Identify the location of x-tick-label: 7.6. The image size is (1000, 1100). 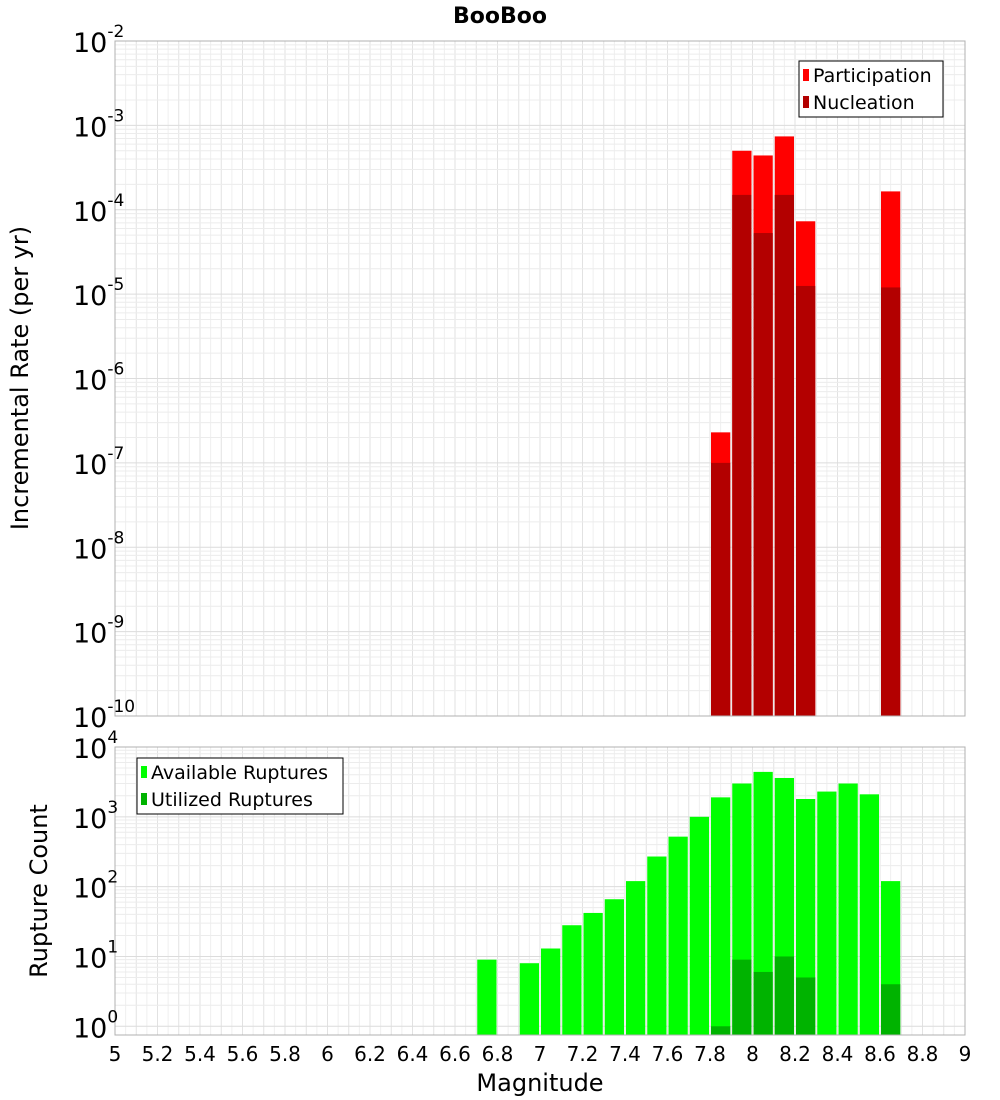
(668, 1054).